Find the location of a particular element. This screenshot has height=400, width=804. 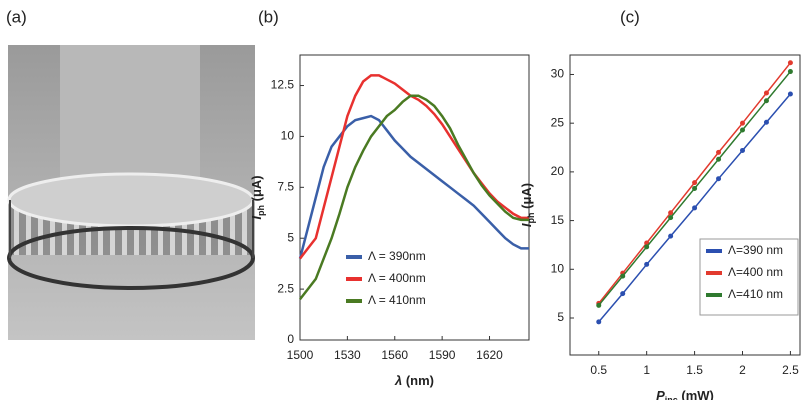

legend-label: Λ = 400nm is located at coordinates (397, 278).